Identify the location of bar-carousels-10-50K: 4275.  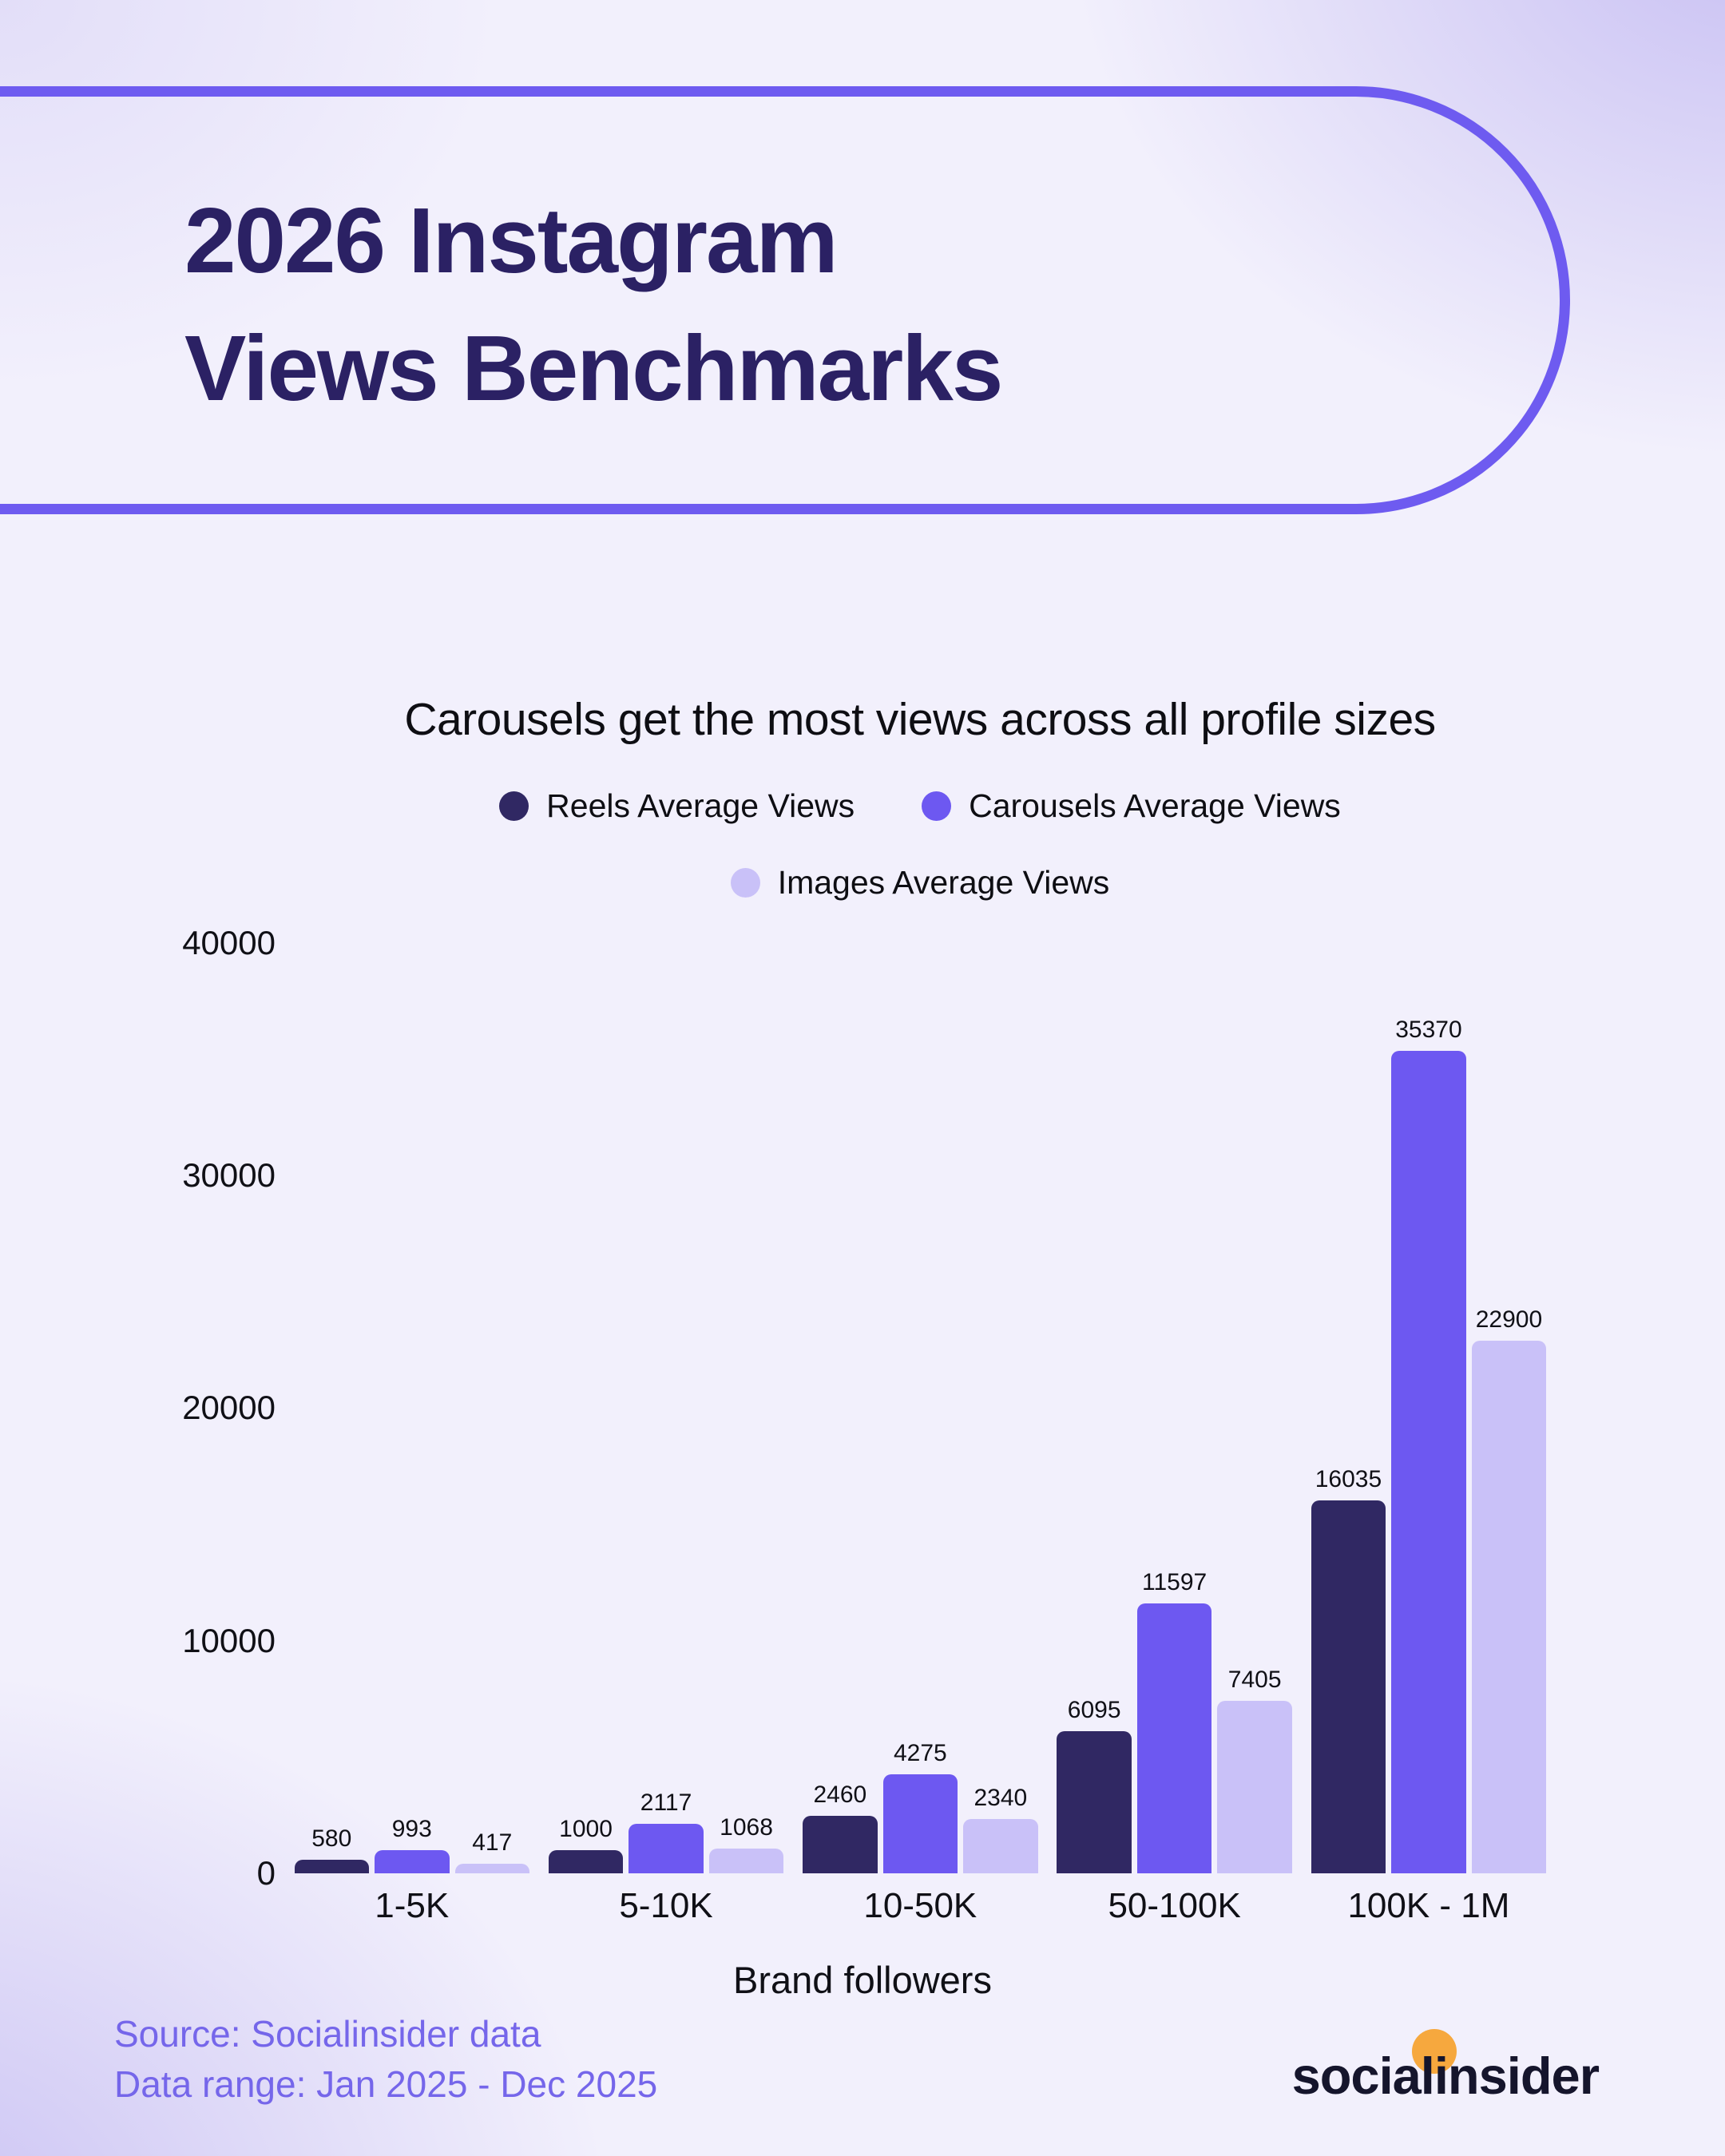
(920, 1806).